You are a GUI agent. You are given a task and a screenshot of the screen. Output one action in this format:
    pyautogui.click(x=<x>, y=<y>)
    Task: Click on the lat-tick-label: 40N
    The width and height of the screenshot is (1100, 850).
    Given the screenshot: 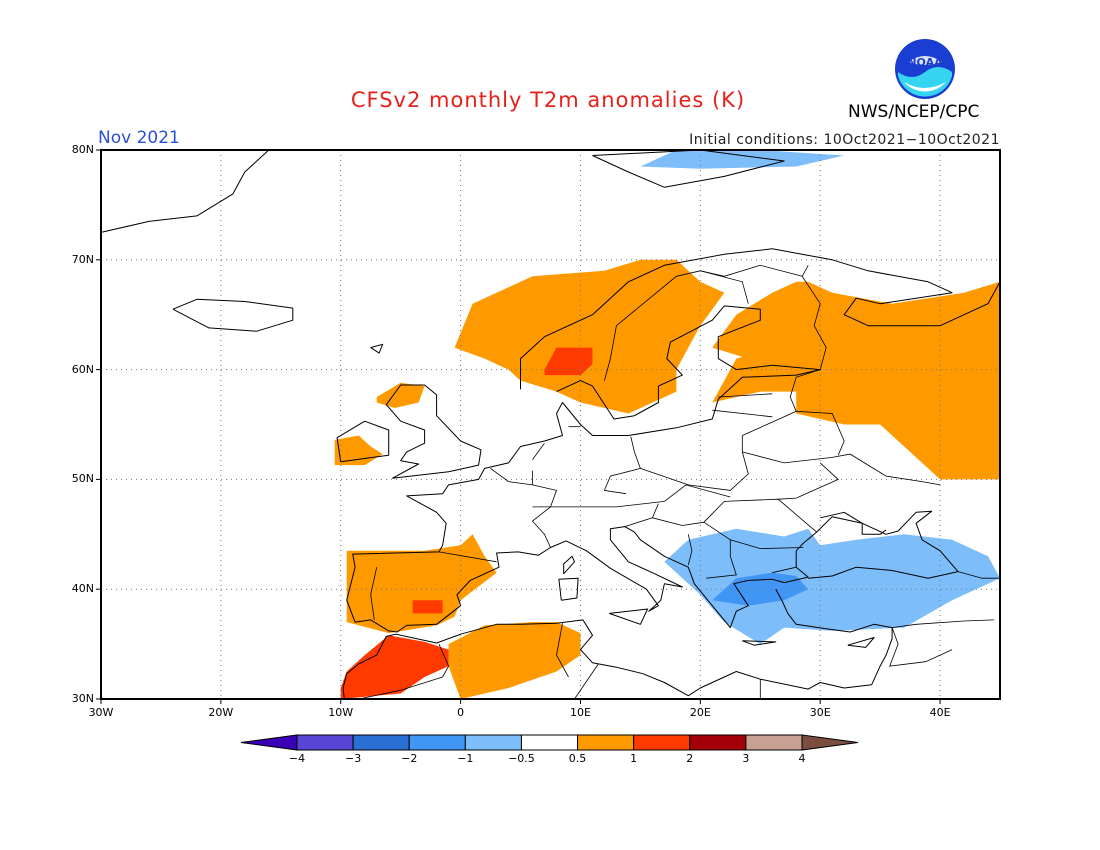 What is the action you would take?
    pyautogui.click(x=82, y=589)
    